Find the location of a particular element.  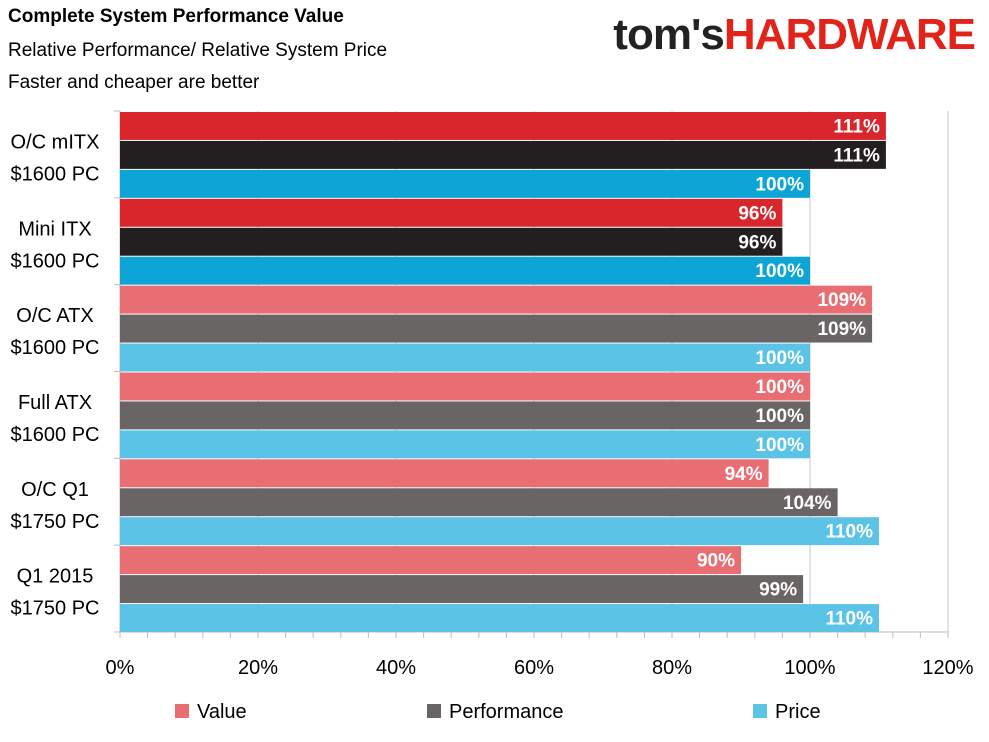

x-tick-label: 40% is located at coordinates (396, 668).